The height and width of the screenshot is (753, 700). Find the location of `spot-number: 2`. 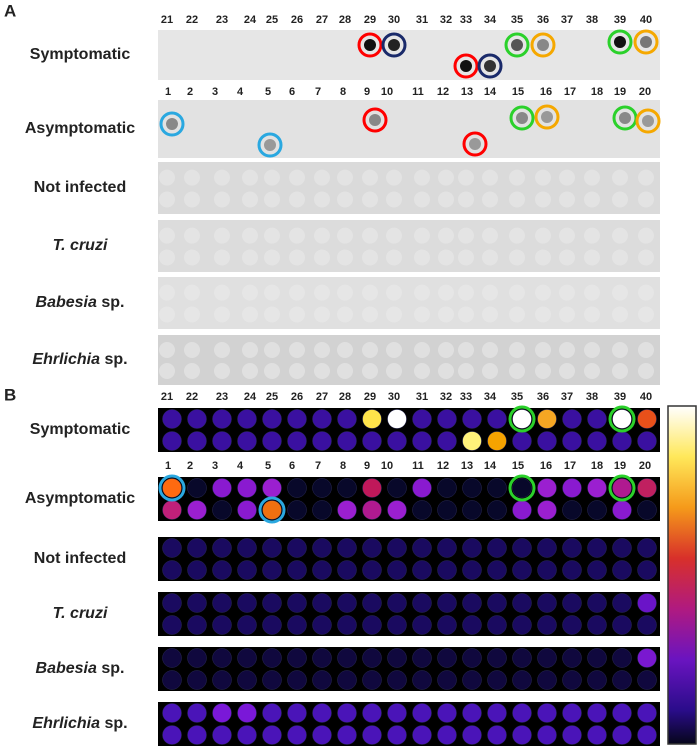

spot-number: 2 is located at coordinates (190, 466).